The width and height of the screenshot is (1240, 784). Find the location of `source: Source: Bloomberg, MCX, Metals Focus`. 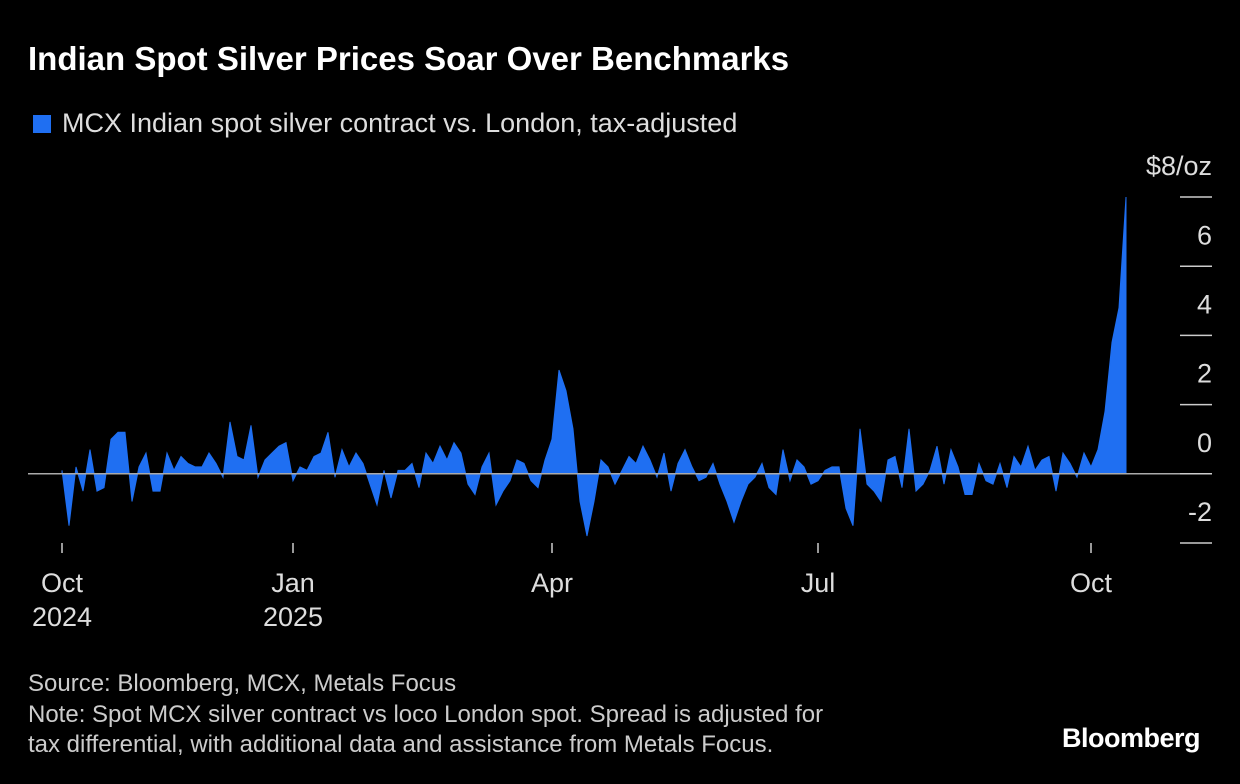

source: Source: Bloomberg, MCX, Metals Focus is located at coordinates (242, 683).